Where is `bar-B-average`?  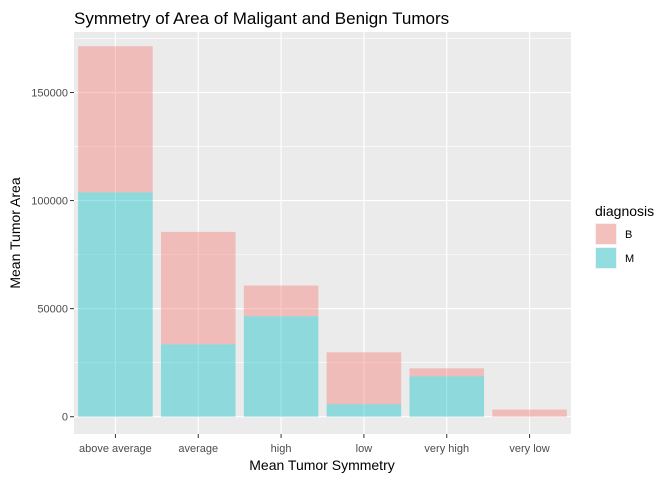 bar-B-average is located at coordinates (198, 288).